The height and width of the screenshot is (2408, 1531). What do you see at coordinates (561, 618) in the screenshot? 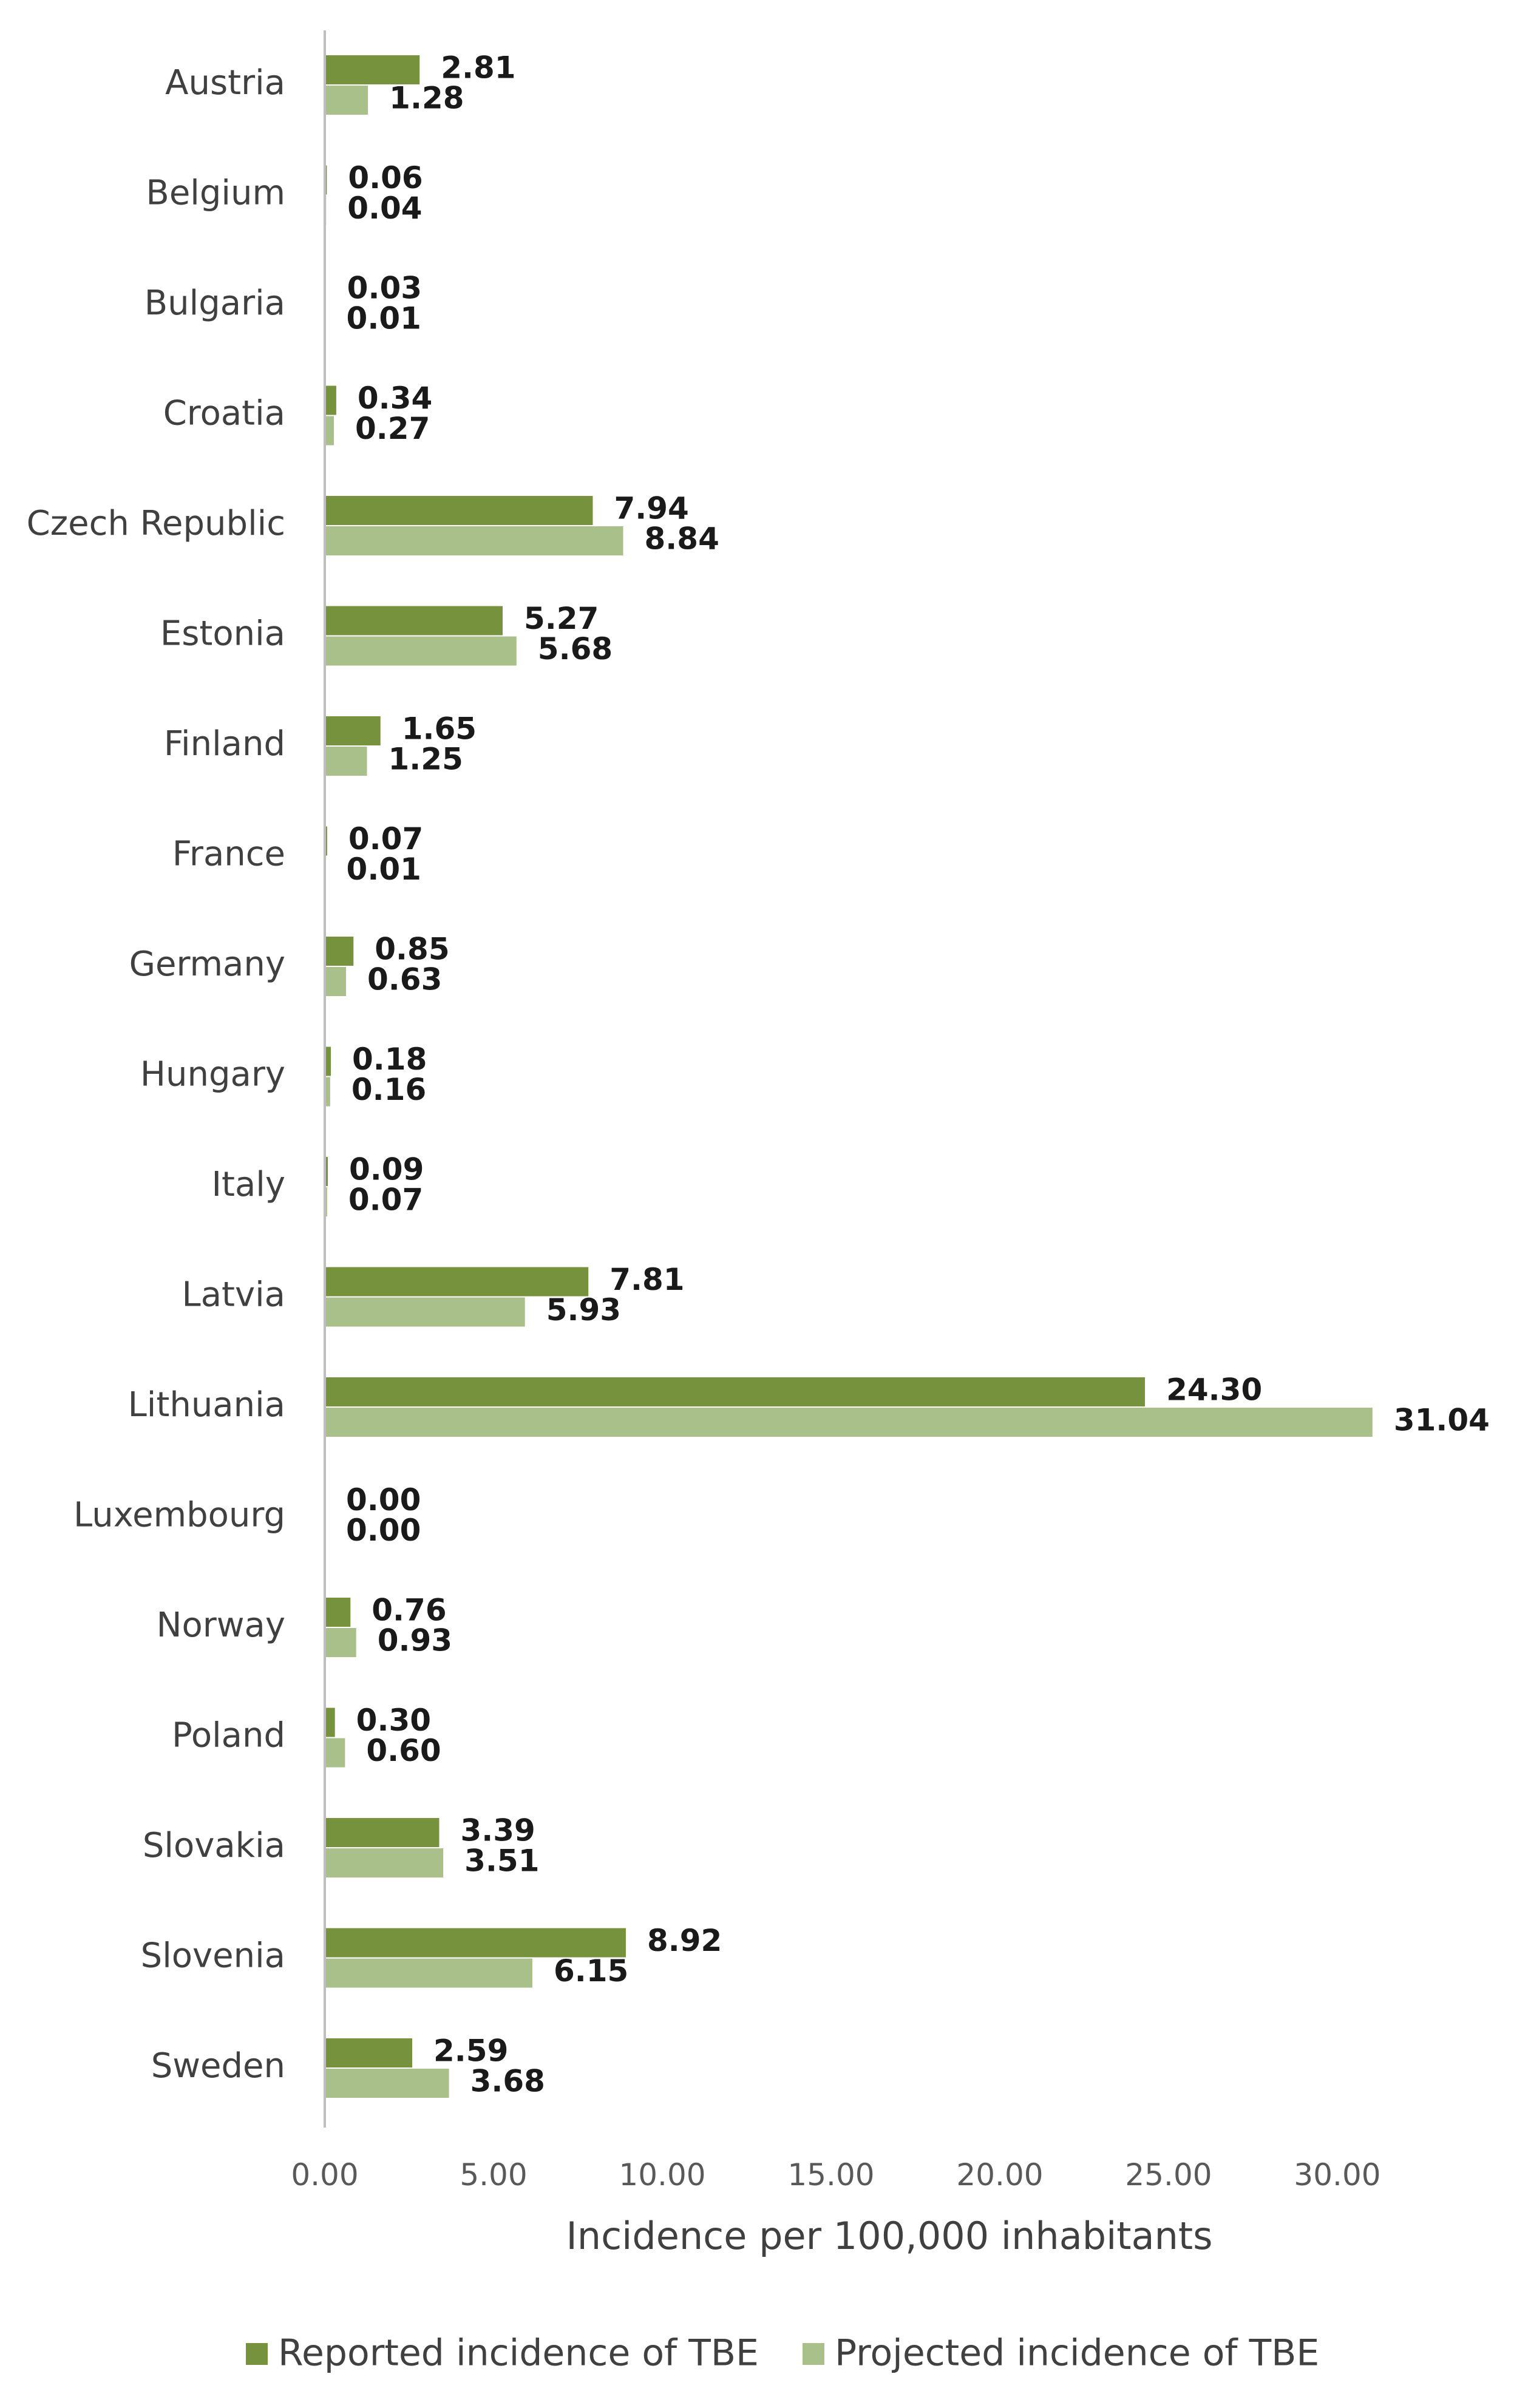
I see `value-label-reported-estonia: 5.27` at bounding box center [561, 618].